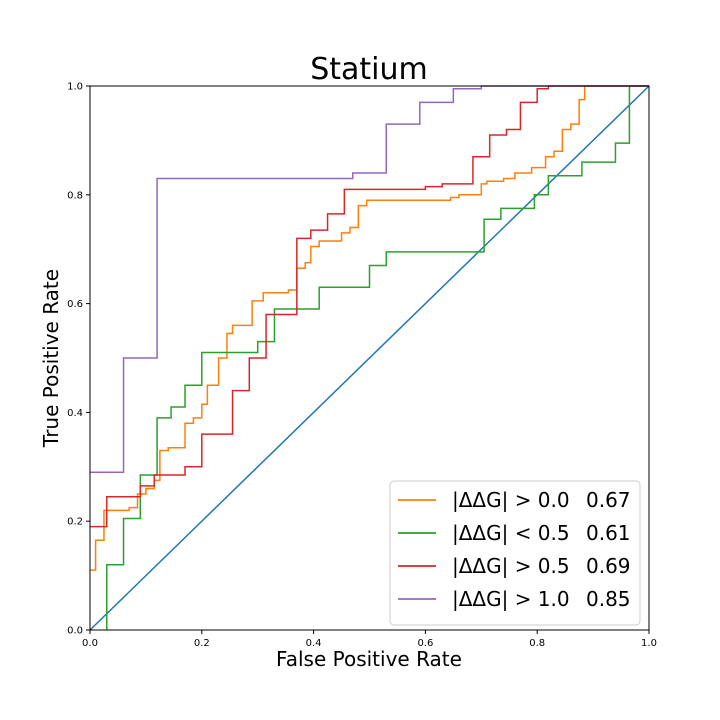  Describe the element at coordinates (75, 87) in the screenshot. I see `y-tick-label: 1.0` at that location.